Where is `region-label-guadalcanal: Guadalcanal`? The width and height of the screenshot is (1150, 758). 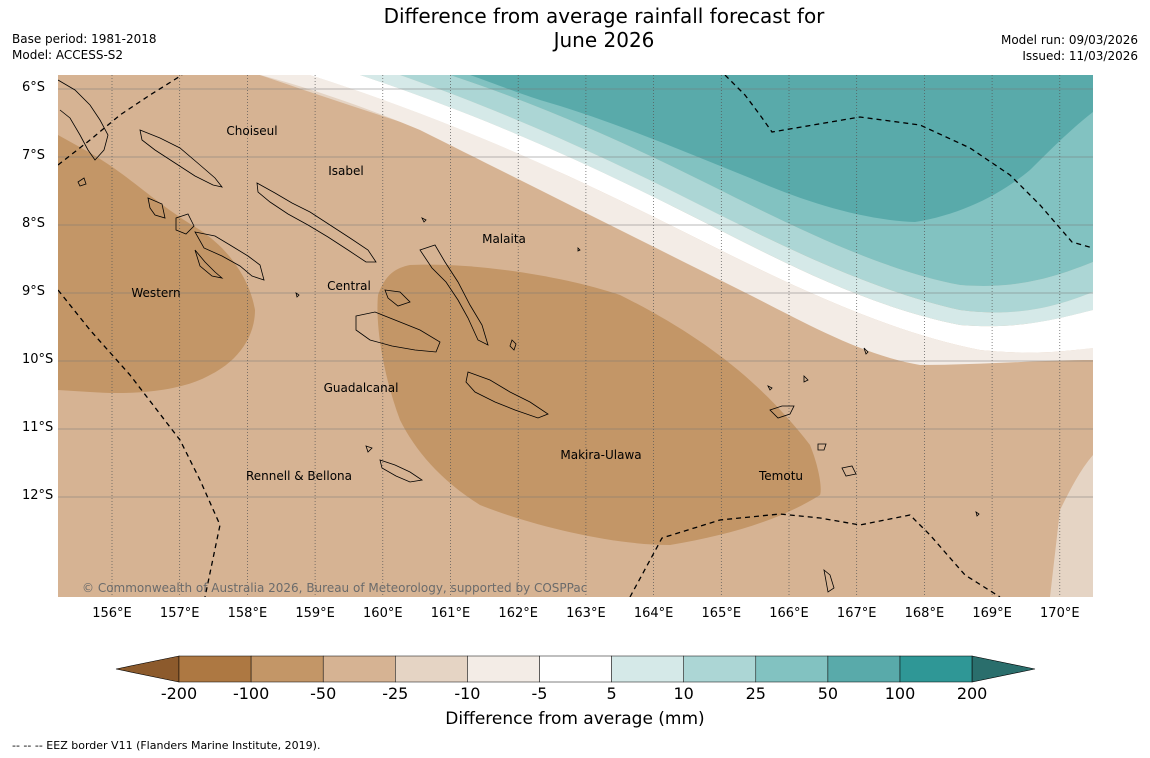 region-label-guadalcanal: Guadalcanal is located at coordinates (361, 388).